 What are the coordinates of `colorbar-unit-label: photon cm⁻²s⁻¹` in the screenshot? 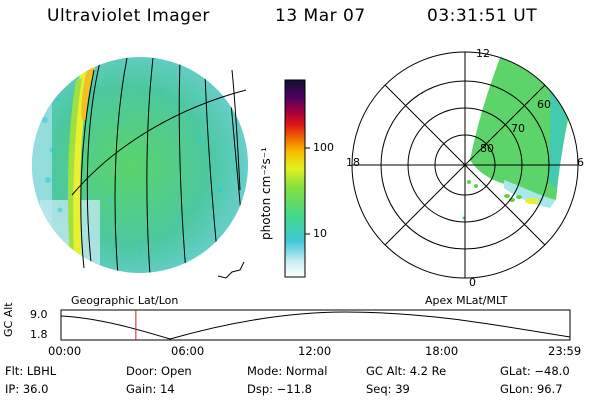 It's located at (266, 193).